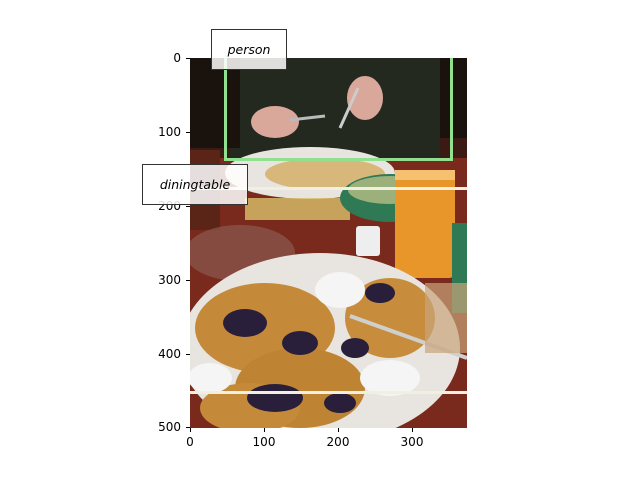  Describe the element at coordinates (338, 109) in the screenshot. I see `person-bbox` at that location.